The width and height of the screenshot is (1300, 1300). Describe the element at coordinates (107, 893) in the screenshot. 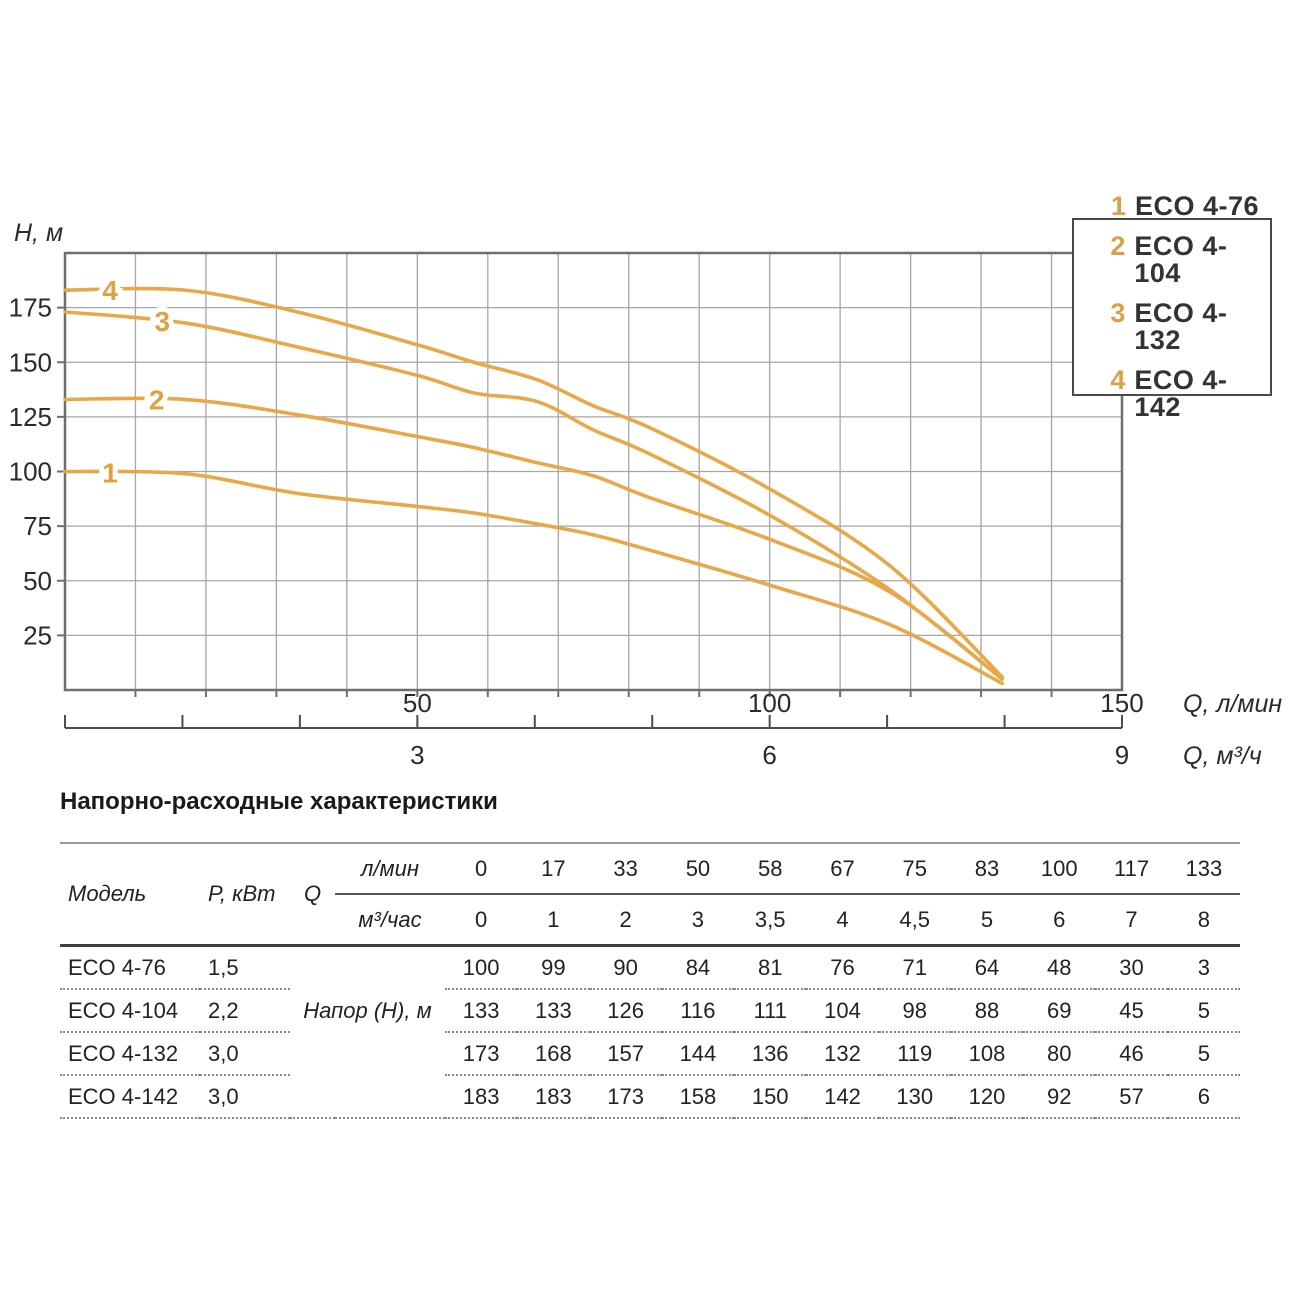

I see `column-header-model: Модель` at that location.